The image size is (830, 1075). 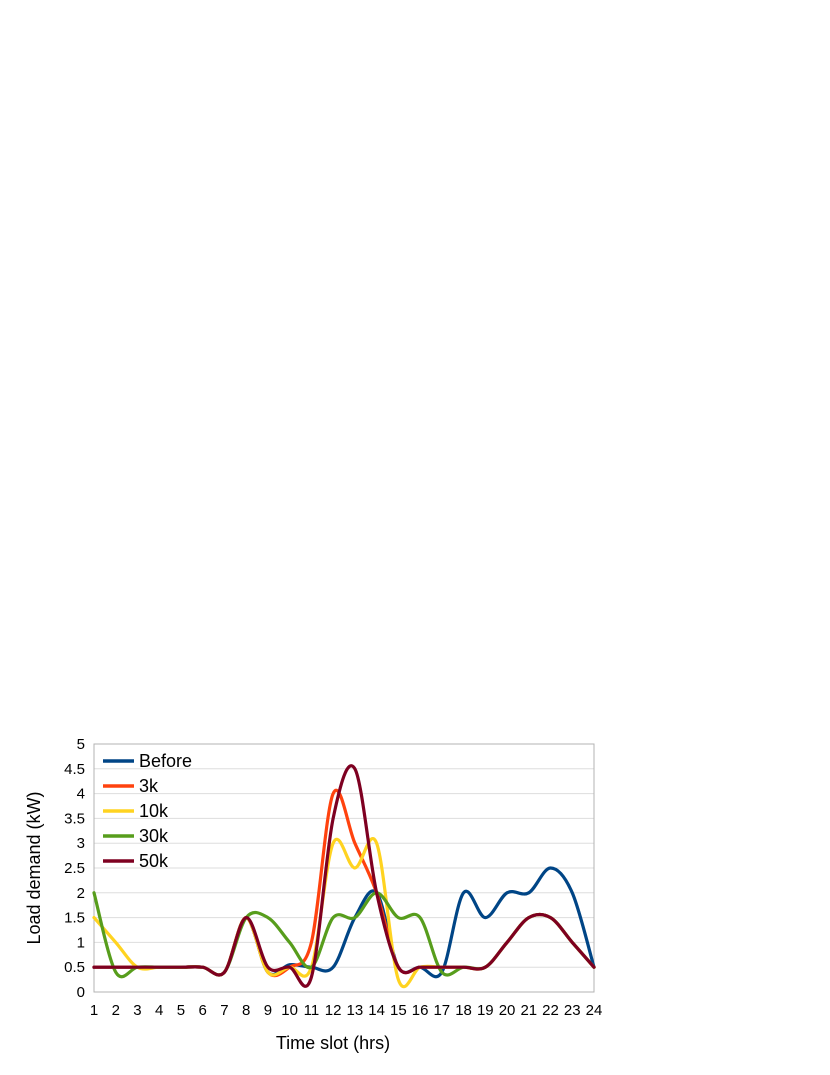 I want to click on x-tick-label: 19, so click(x=485, y=1010).